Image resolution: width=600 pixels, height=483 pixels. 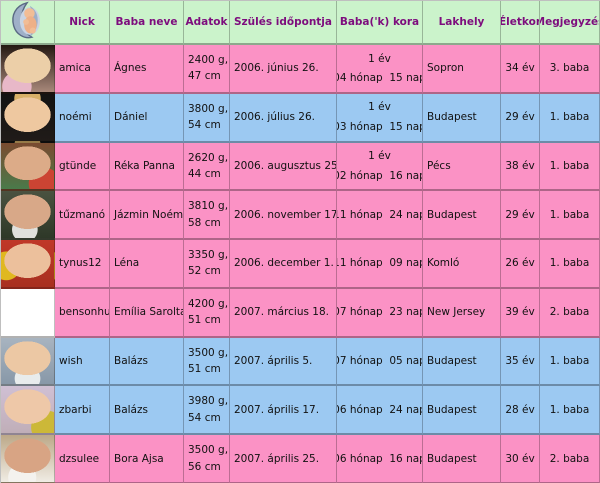 I want to click on cell-mother-age: 30 év, so click(x=520, y=459).